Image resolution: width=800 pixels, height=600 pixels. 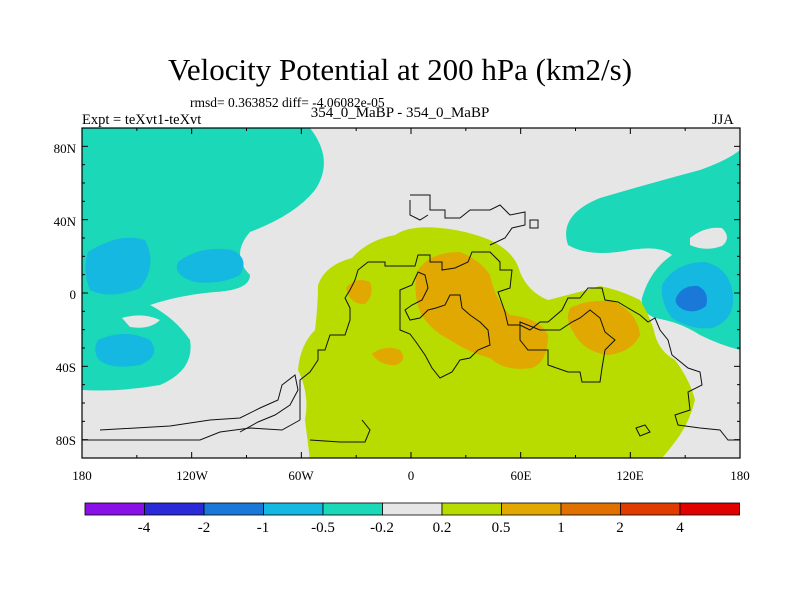 What do you see at coordinates (445, 325) in the screenshot?
I see `continent-outline-inner` at bounding box center [445, 325].